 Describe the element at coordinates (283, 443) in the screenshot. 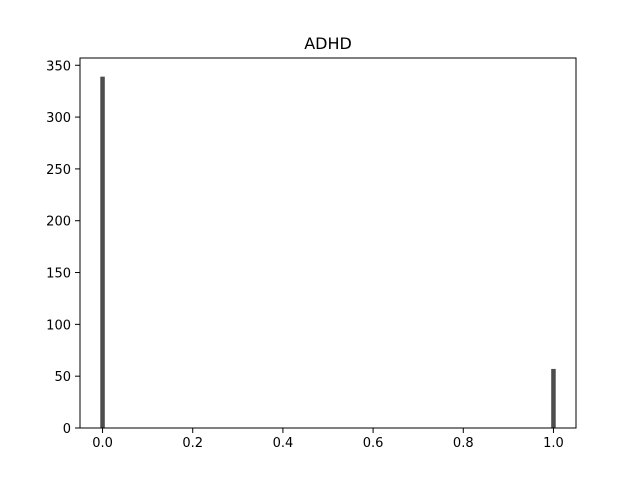

I see `x-tick-label: 0.4` at that location.